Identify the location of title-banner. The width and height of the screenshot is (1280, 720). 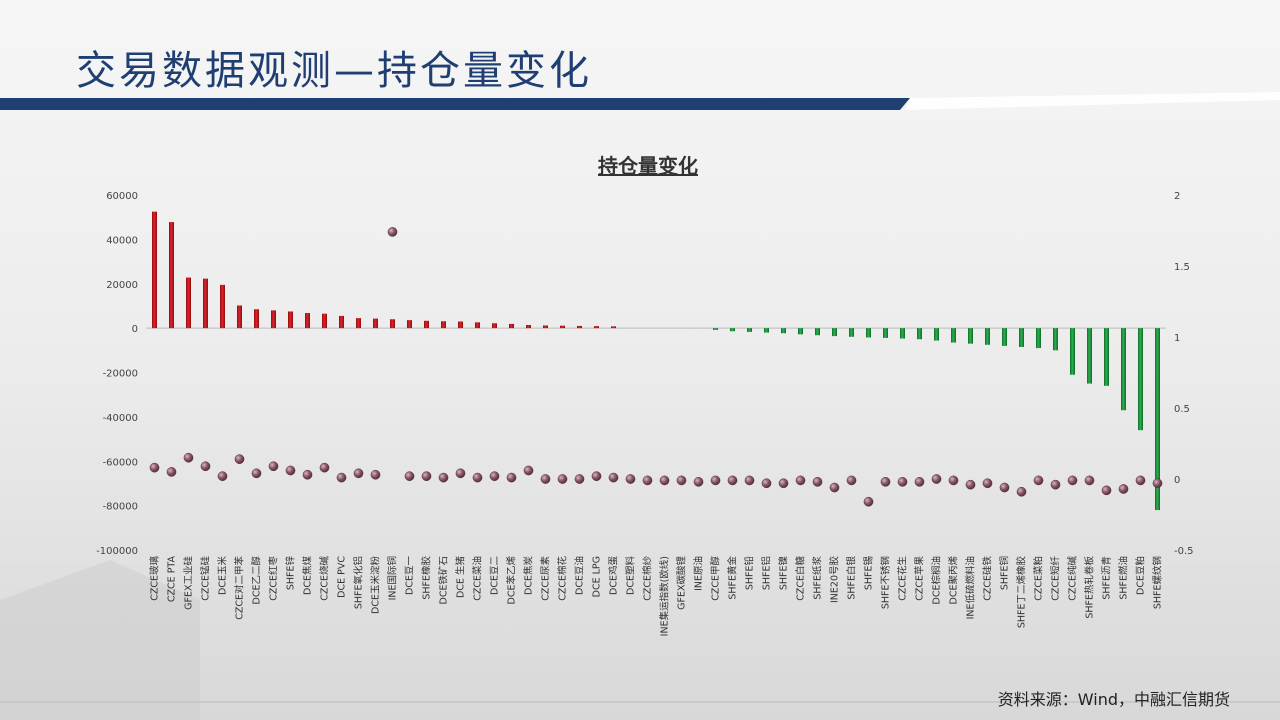
(455, 104).